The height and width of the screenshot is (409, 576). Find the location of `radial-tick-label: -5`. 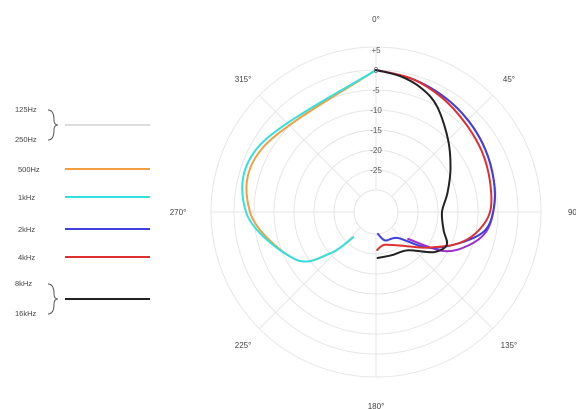

radial-tick-label: -5 is located at coordinates (376, 90).